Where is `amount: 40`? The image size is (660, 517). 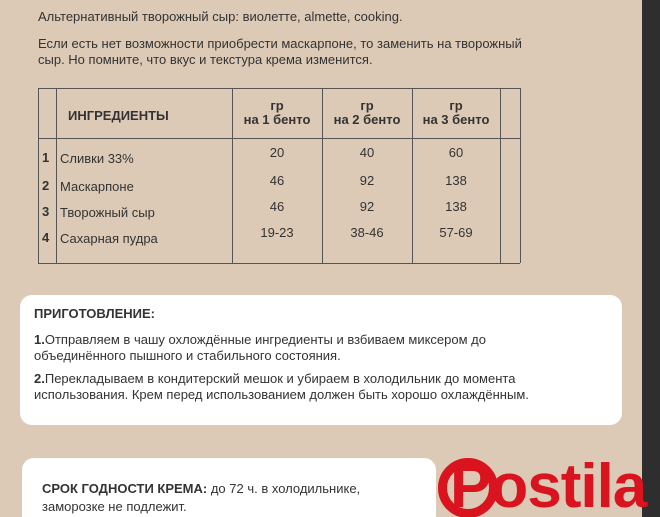
amount: 40 is located at coordinates (367, 152).